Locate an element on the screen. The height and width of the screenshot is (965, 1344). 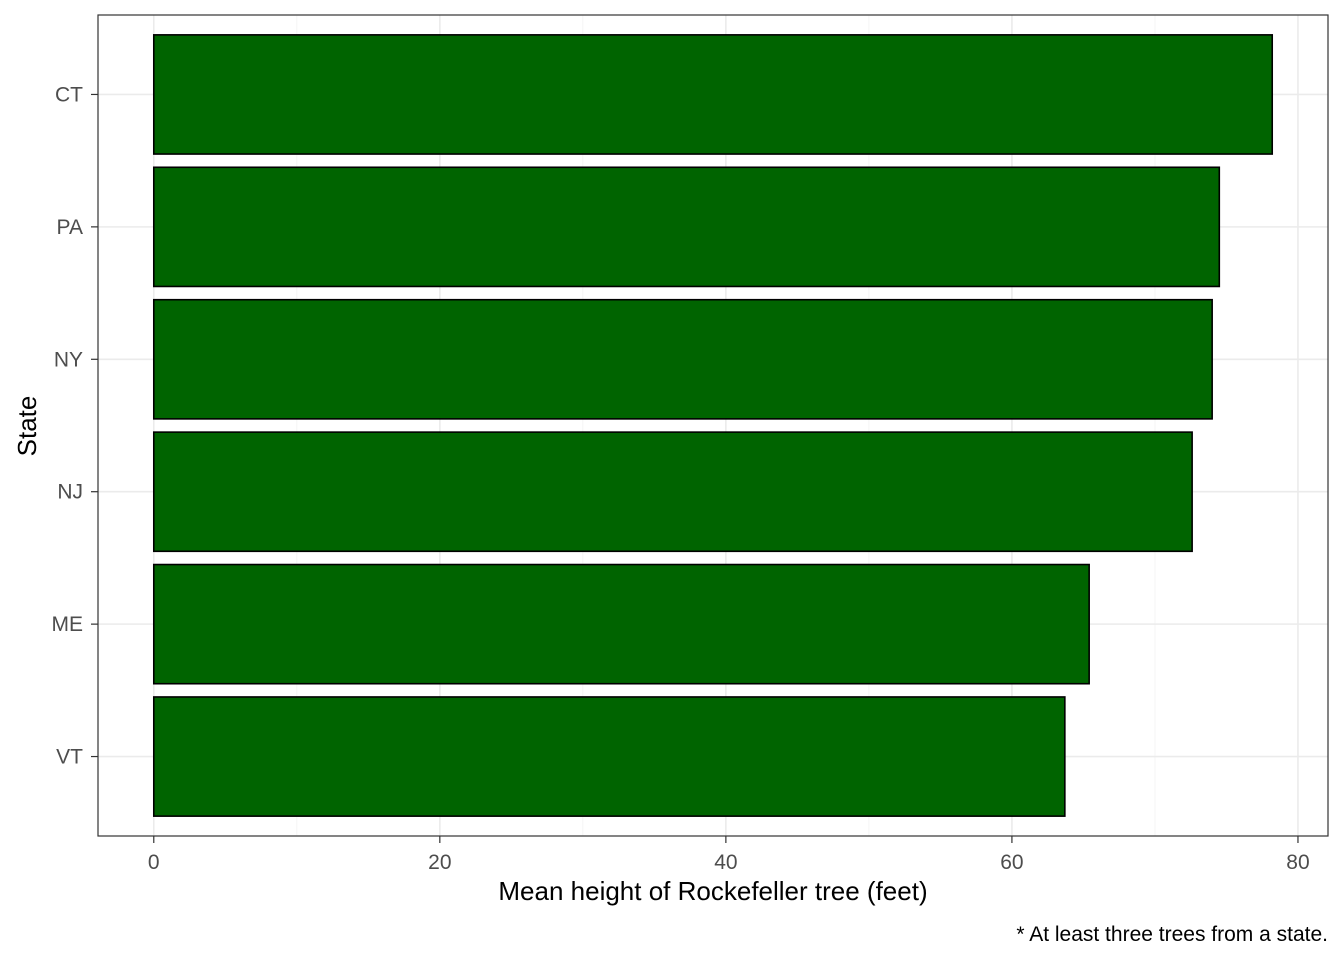
x-tick-label: 80 is located at coordinates (1297, 862).